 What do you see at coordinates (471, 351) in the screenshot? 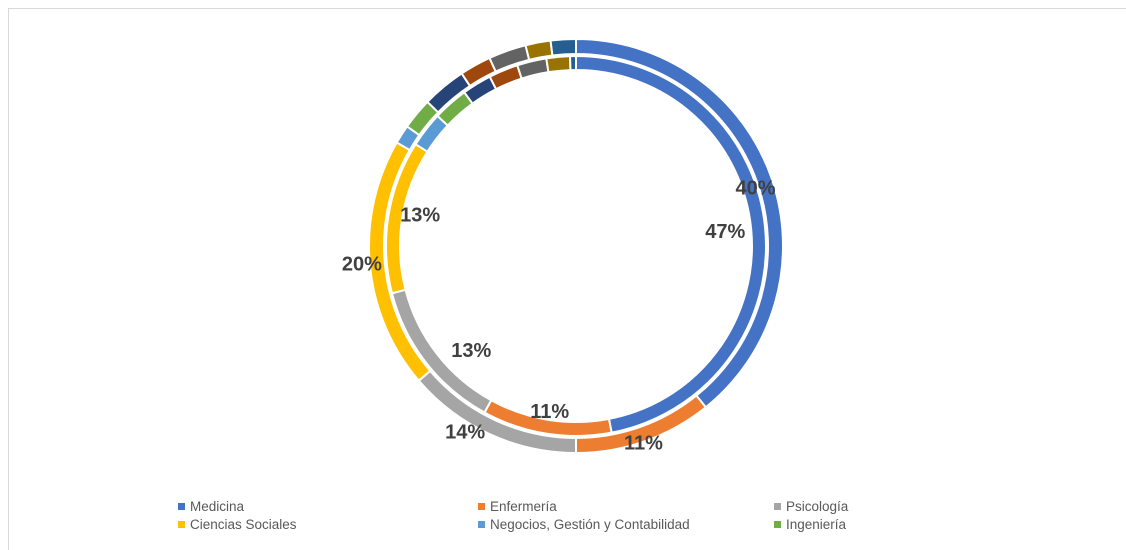
I see `inner-label-2: 13%` at bounding box center [471, 351].